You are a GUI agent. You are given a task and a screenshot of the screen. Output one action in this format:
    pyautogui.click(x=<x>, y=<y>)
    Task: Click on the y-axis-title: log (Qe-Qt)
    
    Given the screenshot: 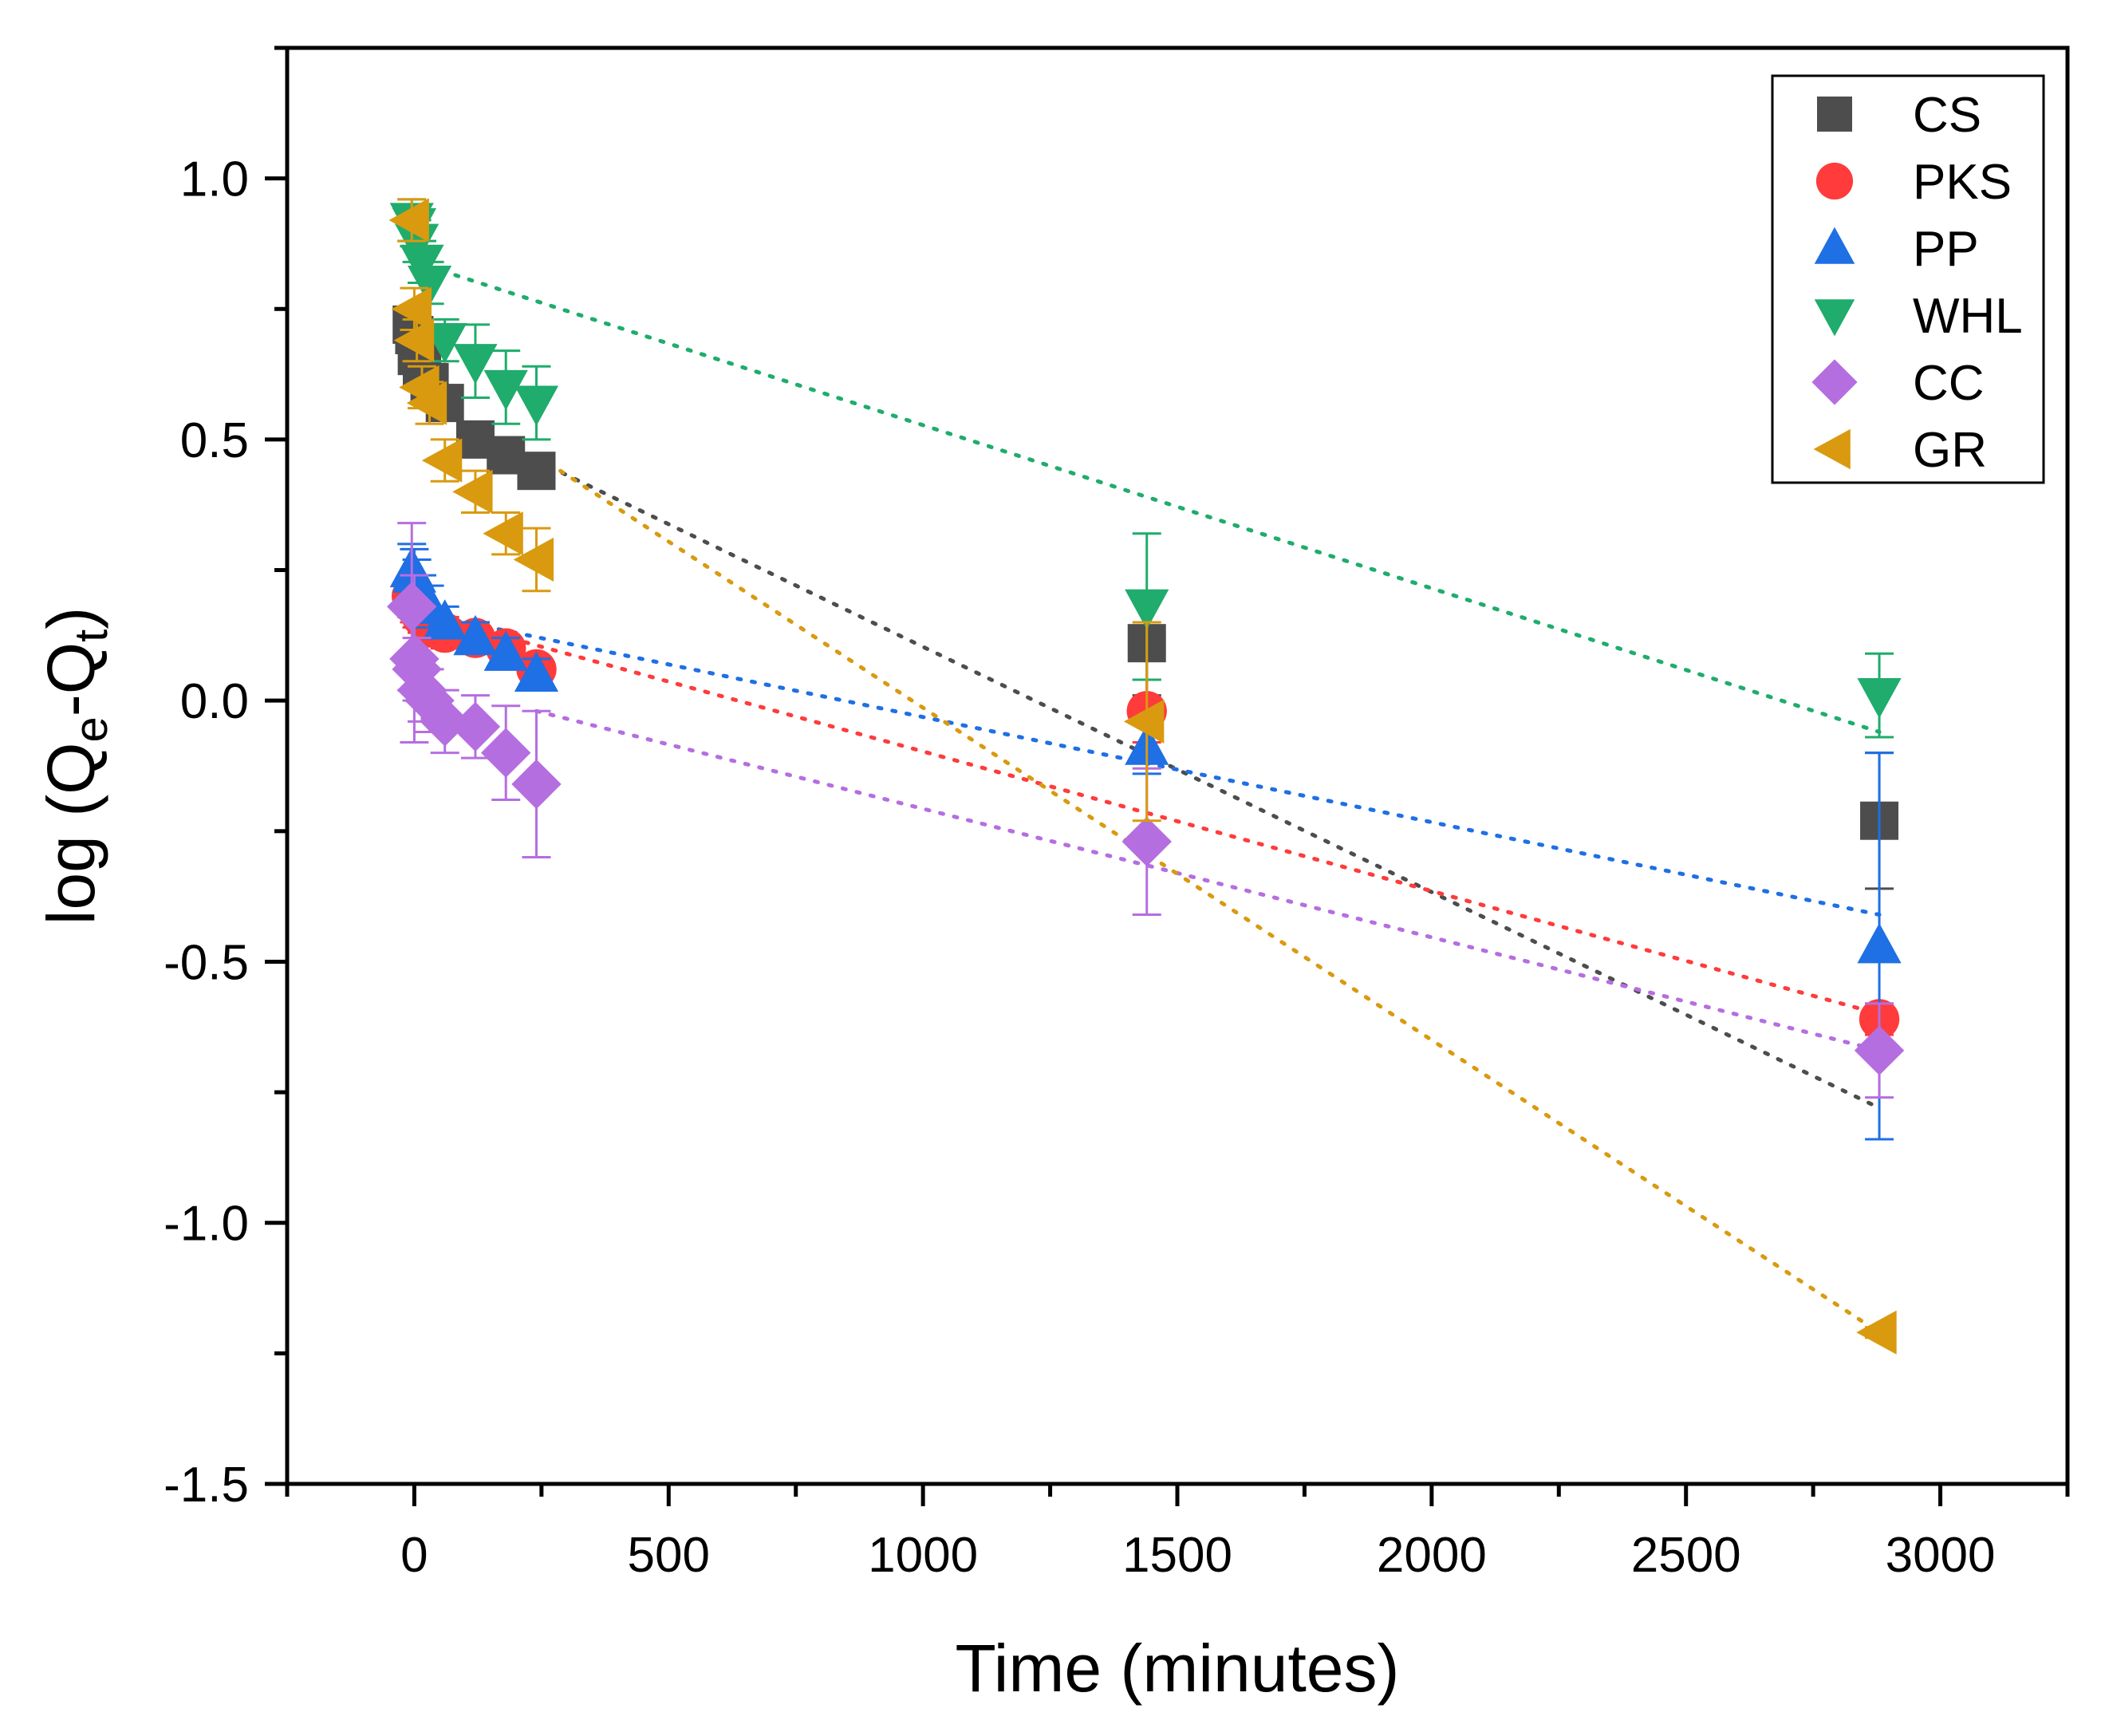 What is the action you would take?
    pyautogui.click(x=75, y=766)
    